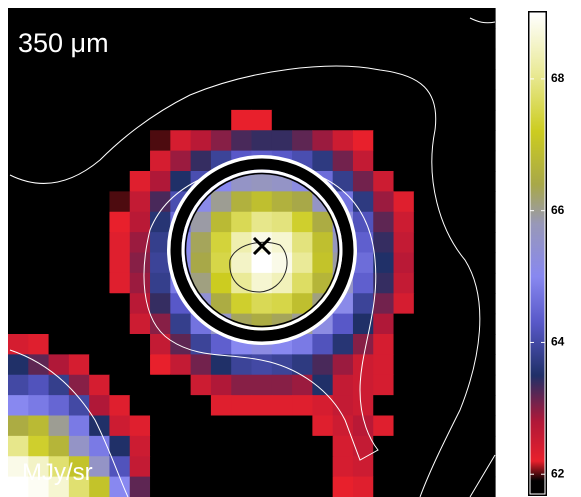  I want to click on colorbar: 62 64 66 68, so click(546, 253).